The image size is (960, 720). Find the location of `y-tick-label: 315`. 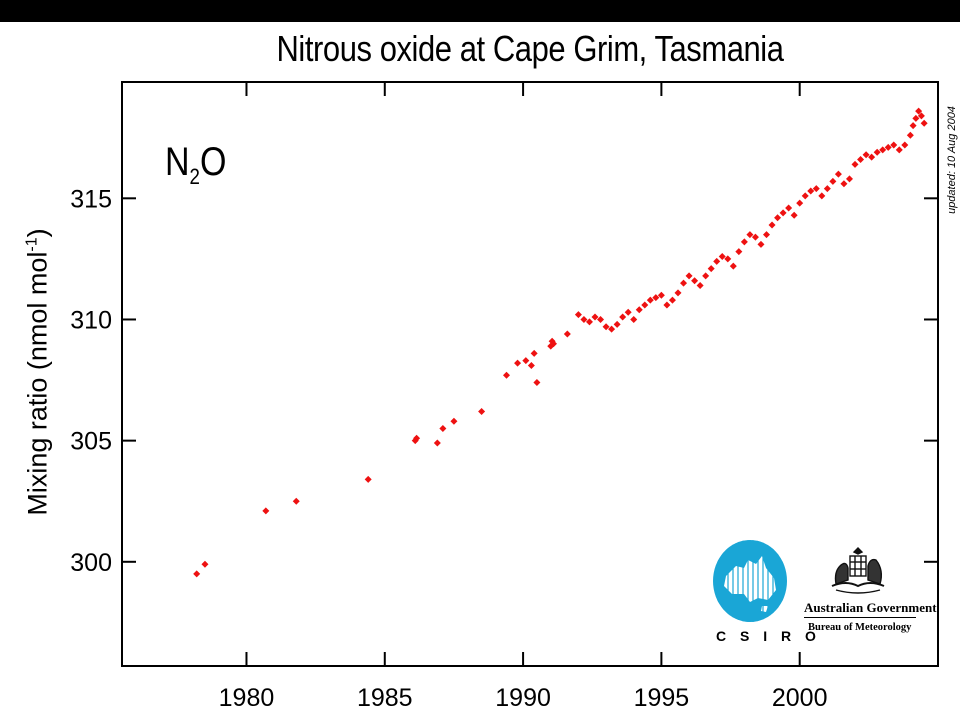

y-tick-label: 315 is located at coordinates (91, 199).